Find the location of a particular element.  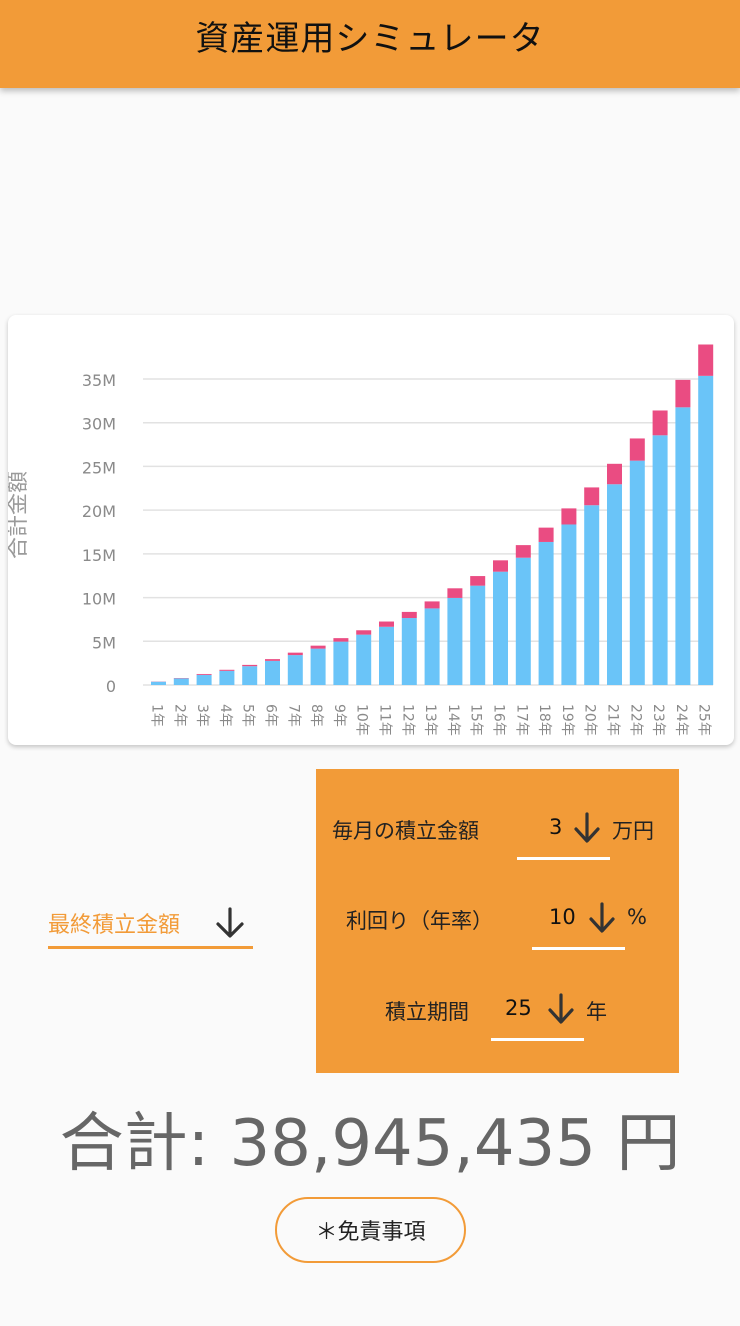

final-amount-dropdown: 最終積立金額 is located at coordinates (150, 926).